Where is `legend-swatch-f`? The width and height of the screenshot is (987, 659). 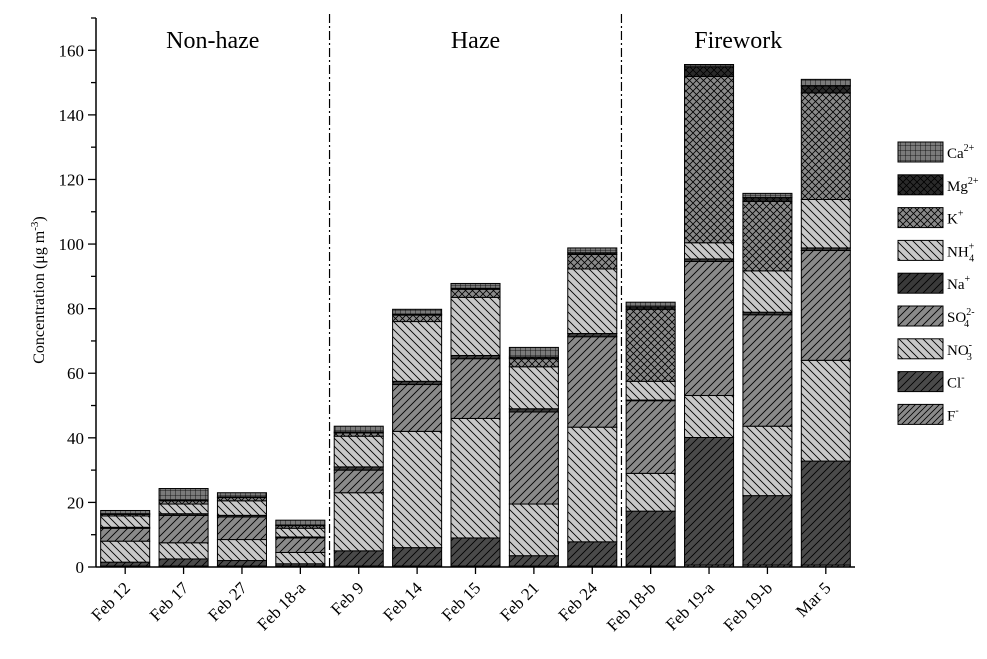
legend-swatch-f is located at coordinates (920, 414).